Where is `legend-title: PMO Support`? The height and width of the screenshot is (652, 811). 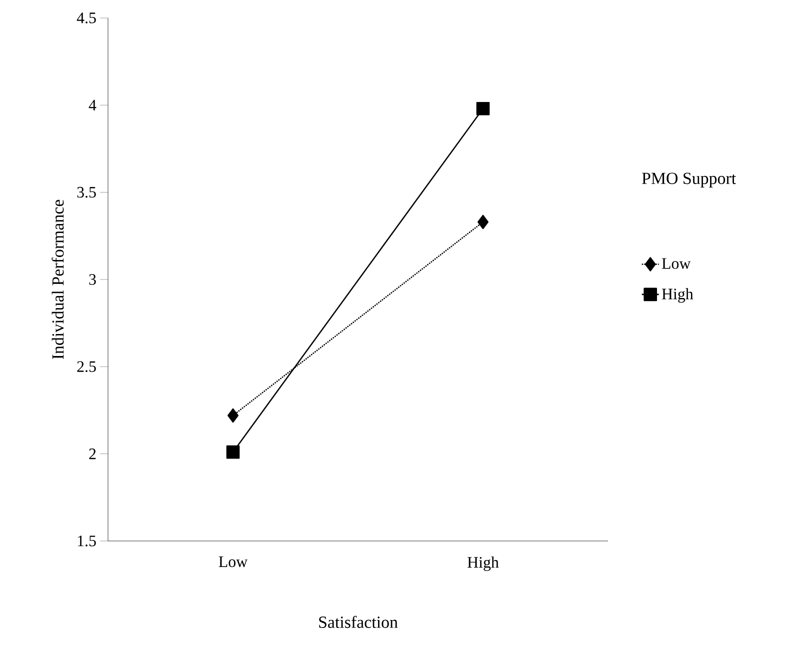
legend-title: PMO Support is located at coordinates (689, 180).